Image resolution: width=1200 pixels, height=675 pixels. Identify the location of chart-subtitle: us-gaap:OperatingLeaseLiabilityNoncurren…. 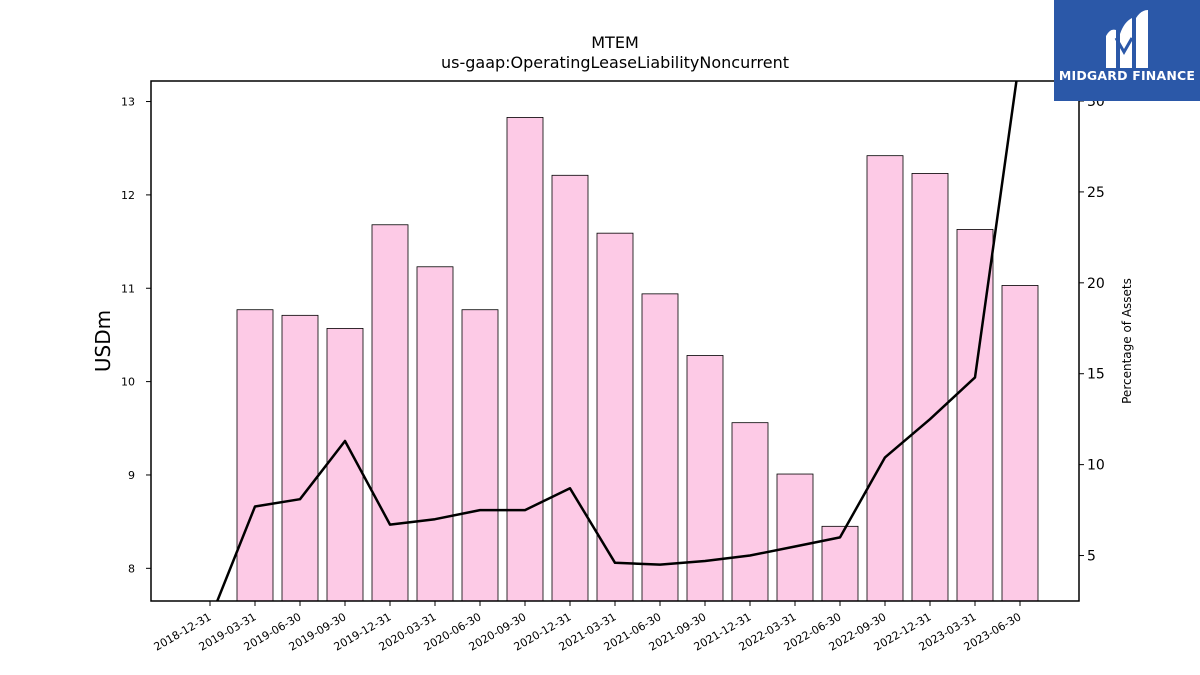
(615, 62).